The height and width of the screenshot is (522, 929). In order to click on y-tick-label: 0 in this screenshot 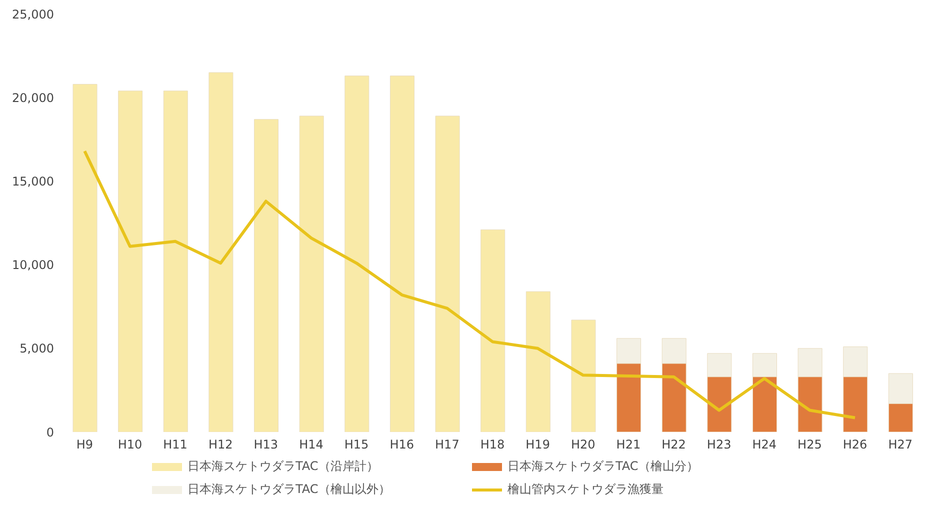, I will do `click(50, 432)`.